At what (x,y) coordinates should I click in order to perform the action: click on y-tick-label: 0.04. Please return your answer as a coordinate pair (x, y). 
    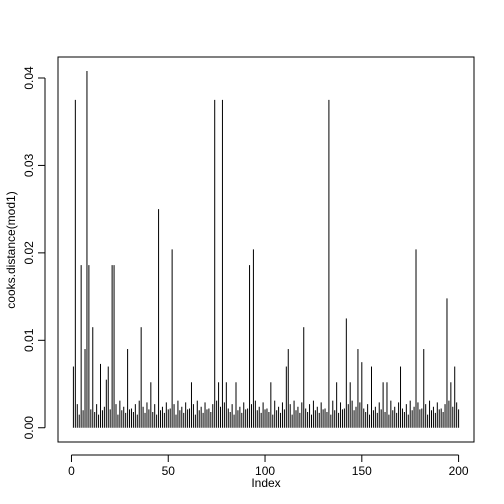
    Looking at the image, I should click on (29, 78).